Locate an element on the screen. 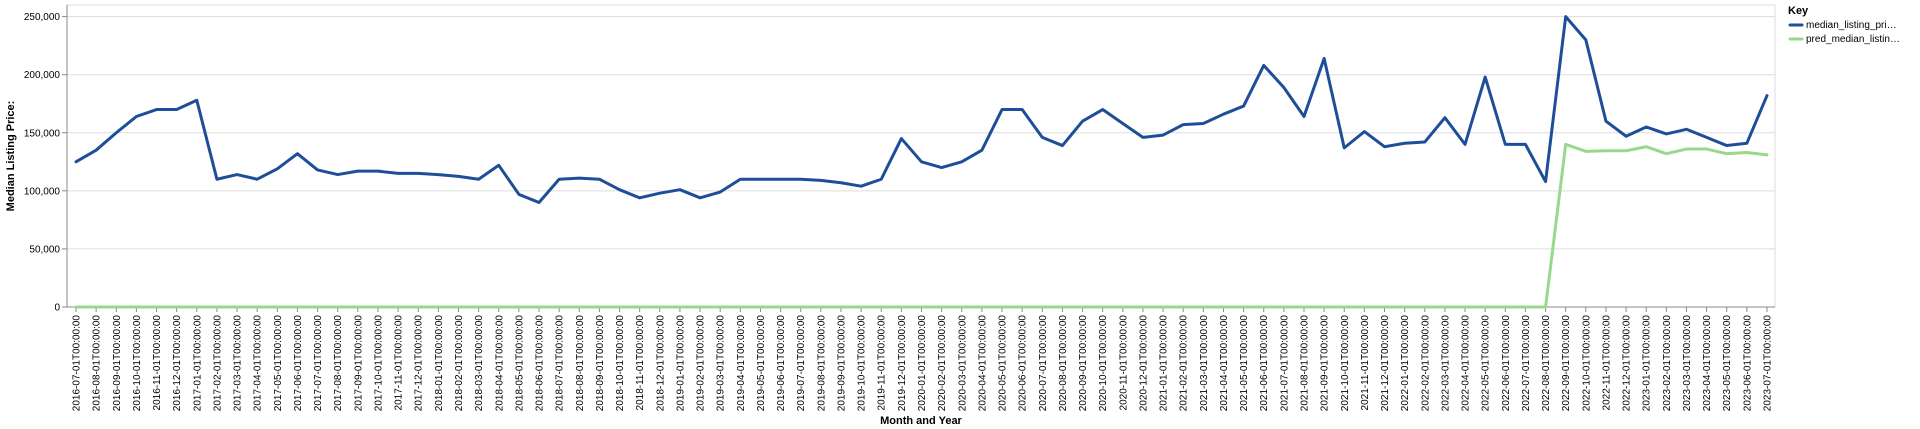  x-tick-label: 2022-06-01T00:00:00 is located at coordinates (1506, 363).